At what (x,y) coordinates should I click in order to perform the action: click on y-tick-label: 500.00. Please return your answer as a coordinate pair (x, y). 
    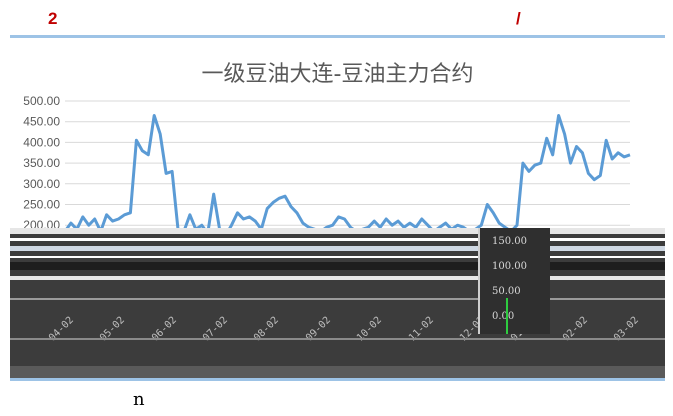
    Looking at the image, I should click on (41, 101).